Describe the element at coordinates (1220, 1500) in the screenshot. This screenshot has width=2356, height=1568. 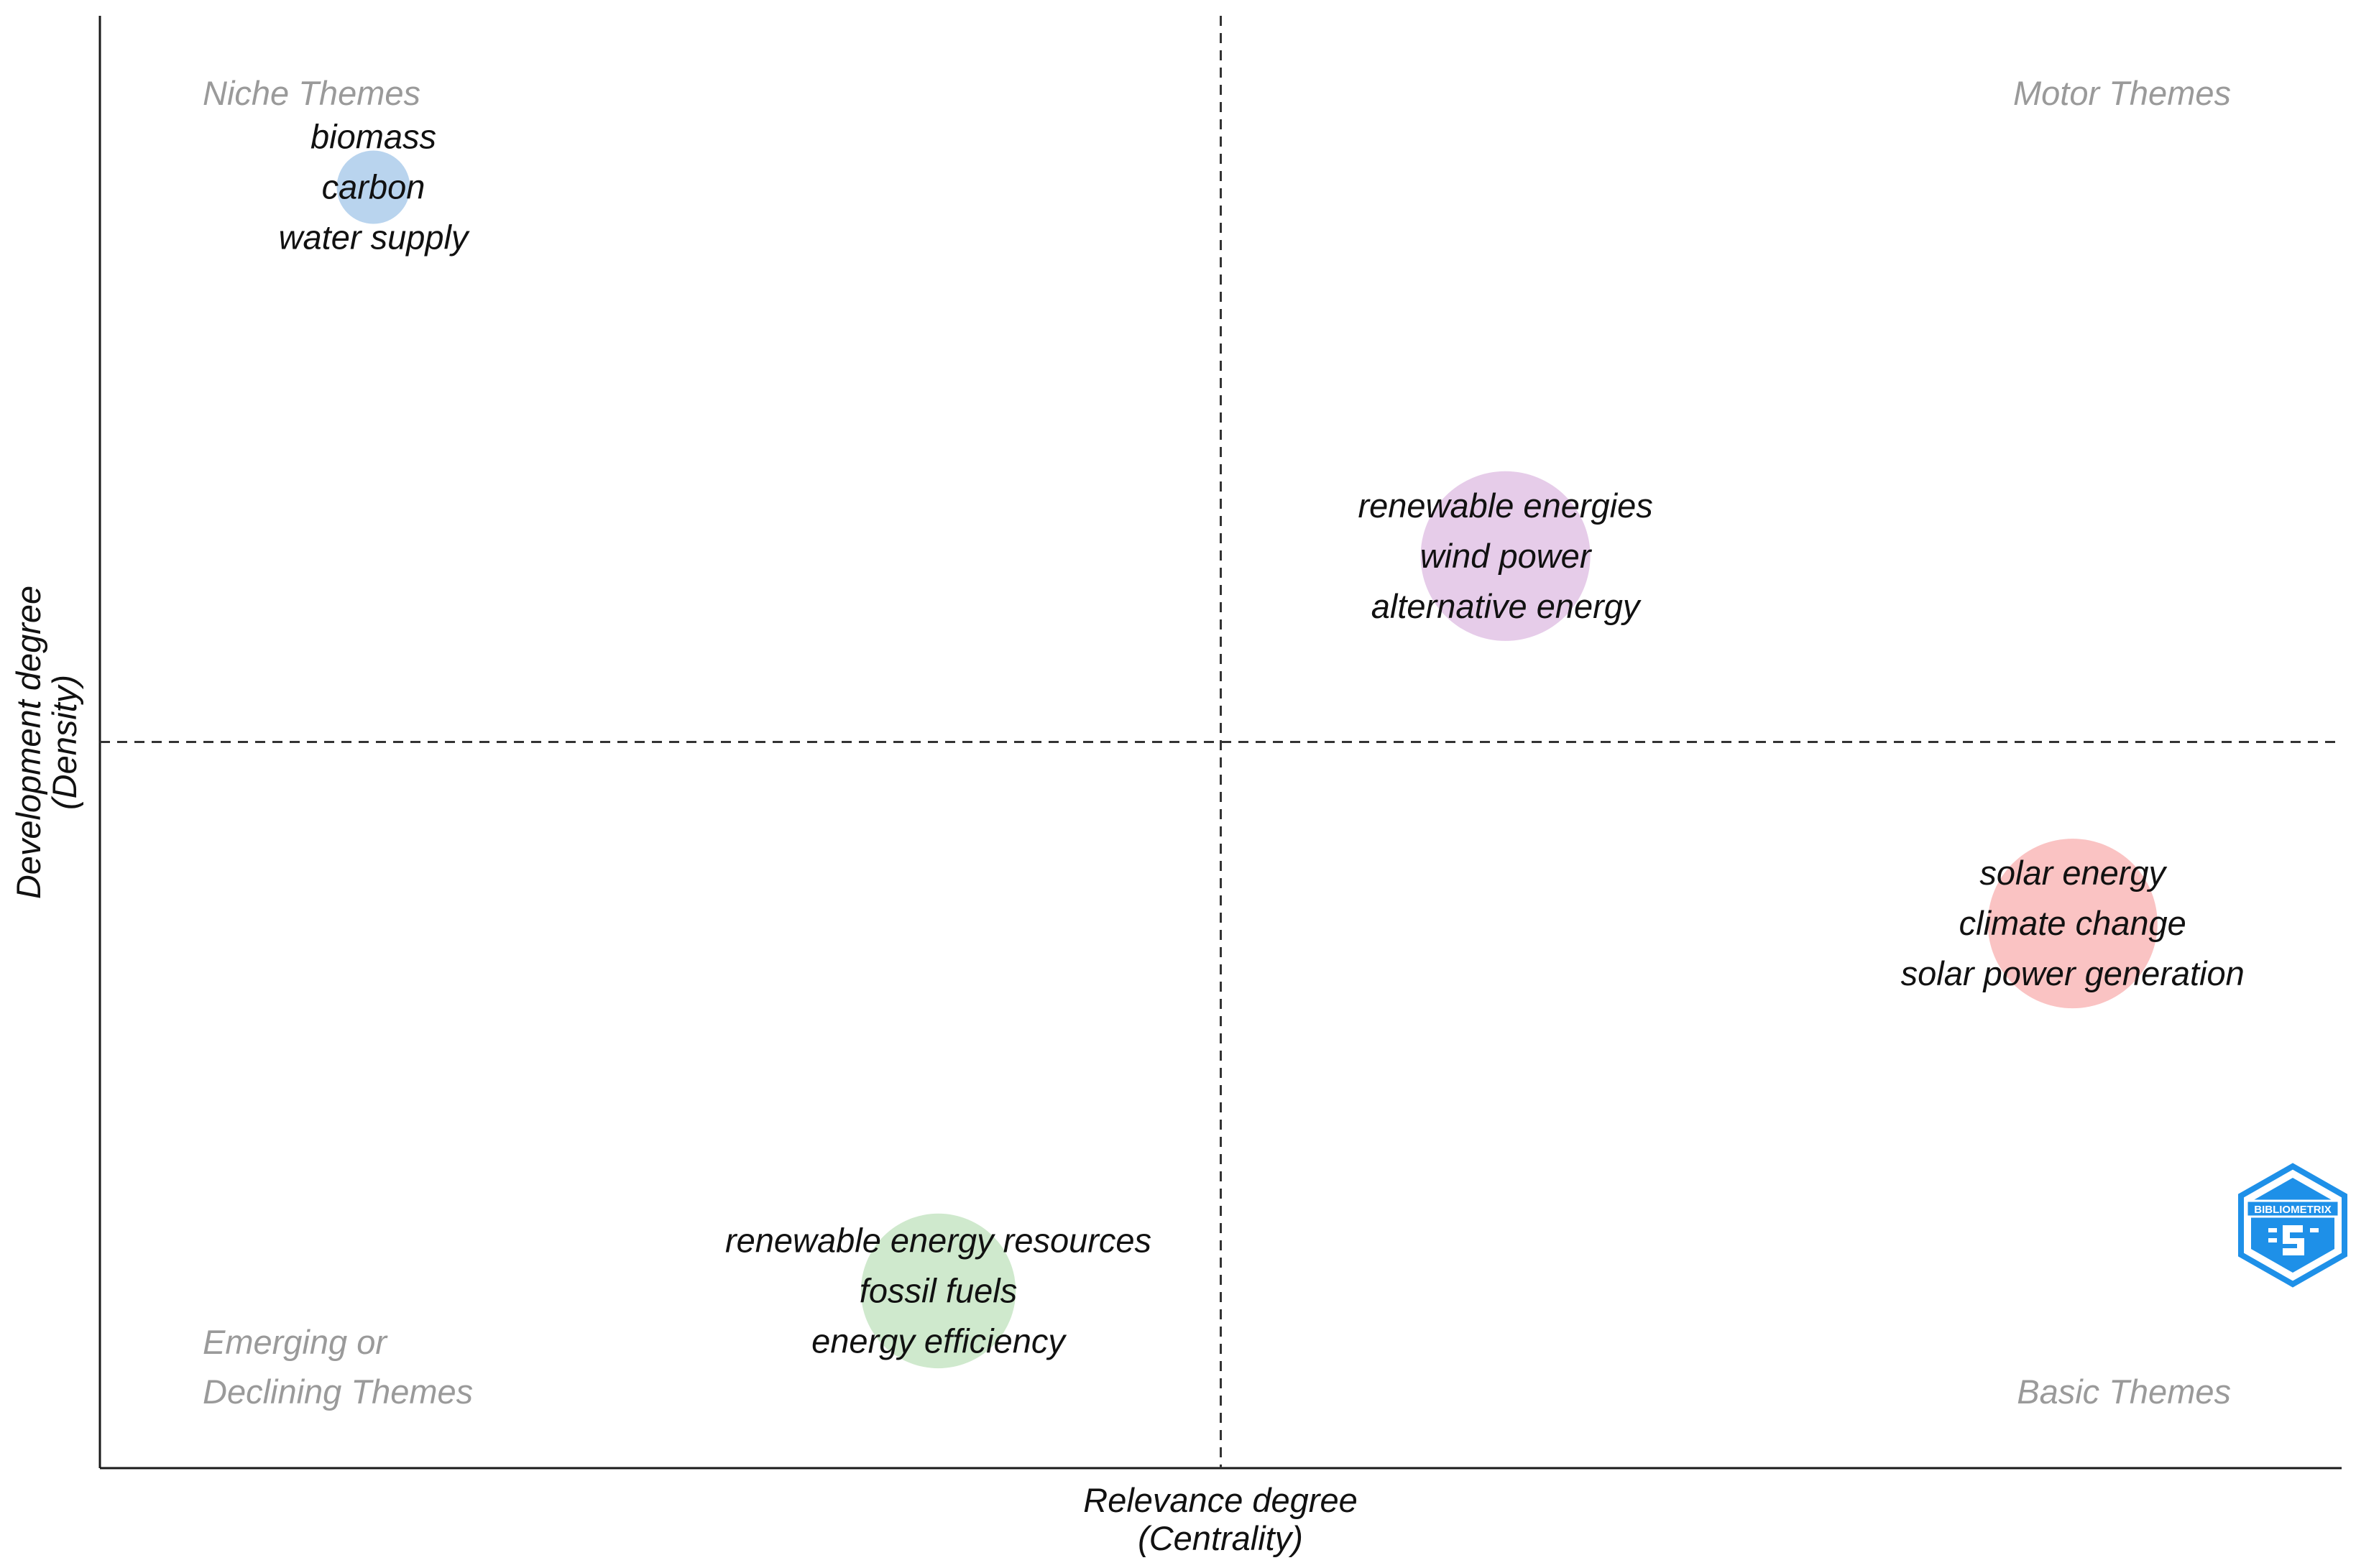
I see `x-axis-title: Relevance degree` at that location.